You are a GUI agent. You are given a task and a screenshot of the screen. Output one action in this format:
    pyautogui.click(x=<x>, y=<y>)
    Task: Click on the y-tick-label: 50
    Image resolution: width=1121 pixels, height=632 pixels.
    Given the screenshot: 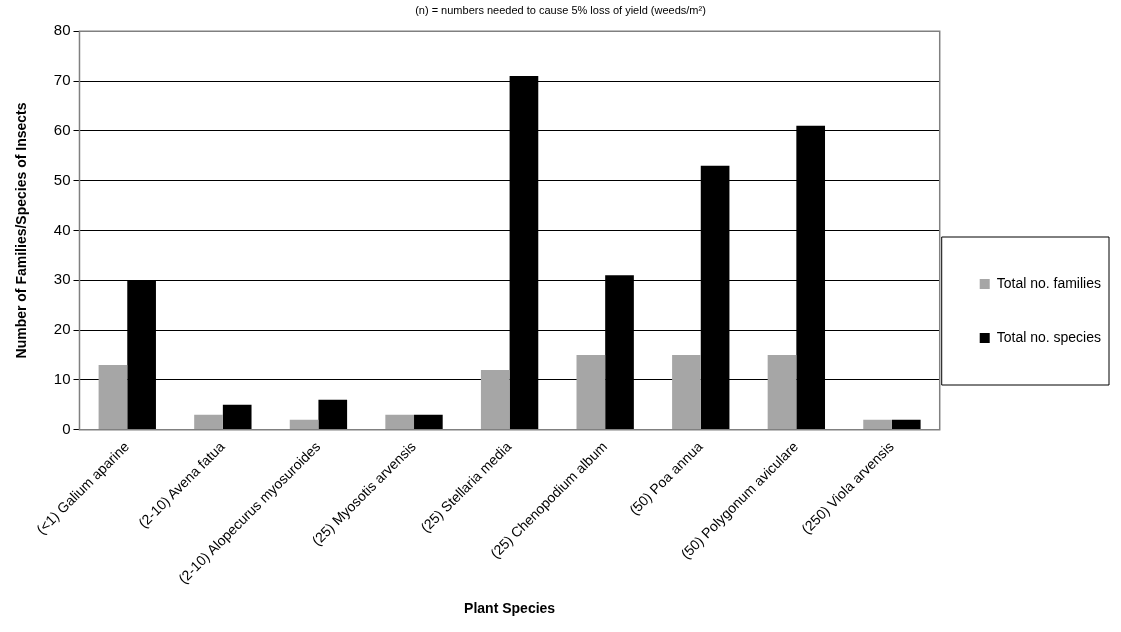 What is the action you would take?
    pyautogui.click(x=62, y=179)
    